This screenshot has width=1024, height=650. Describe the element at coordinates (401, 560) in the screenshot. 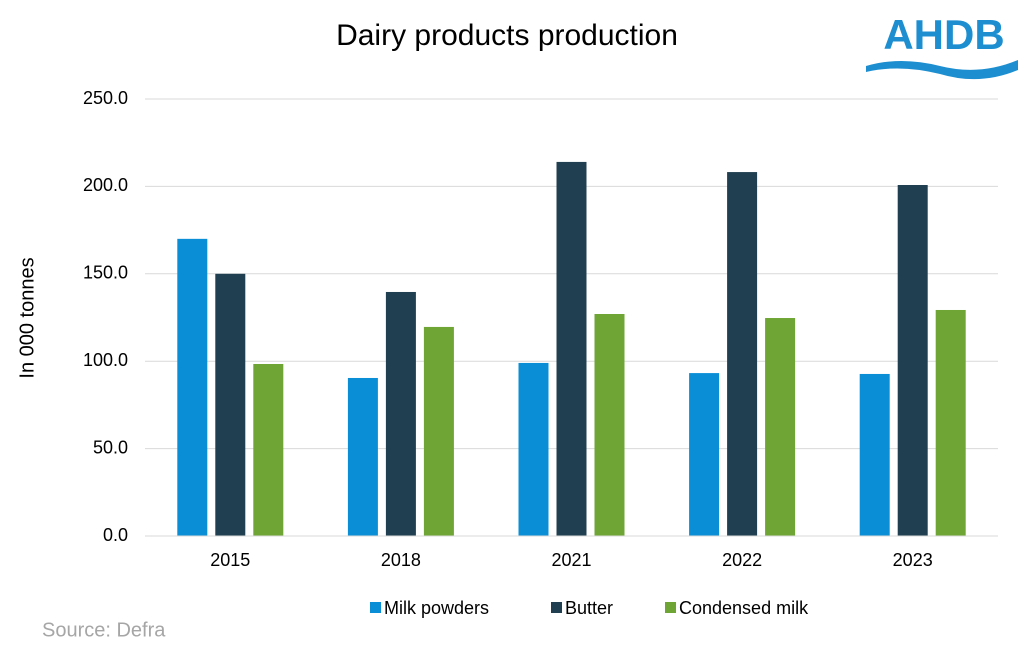

I see `x-tick-label: 2018` at that location.